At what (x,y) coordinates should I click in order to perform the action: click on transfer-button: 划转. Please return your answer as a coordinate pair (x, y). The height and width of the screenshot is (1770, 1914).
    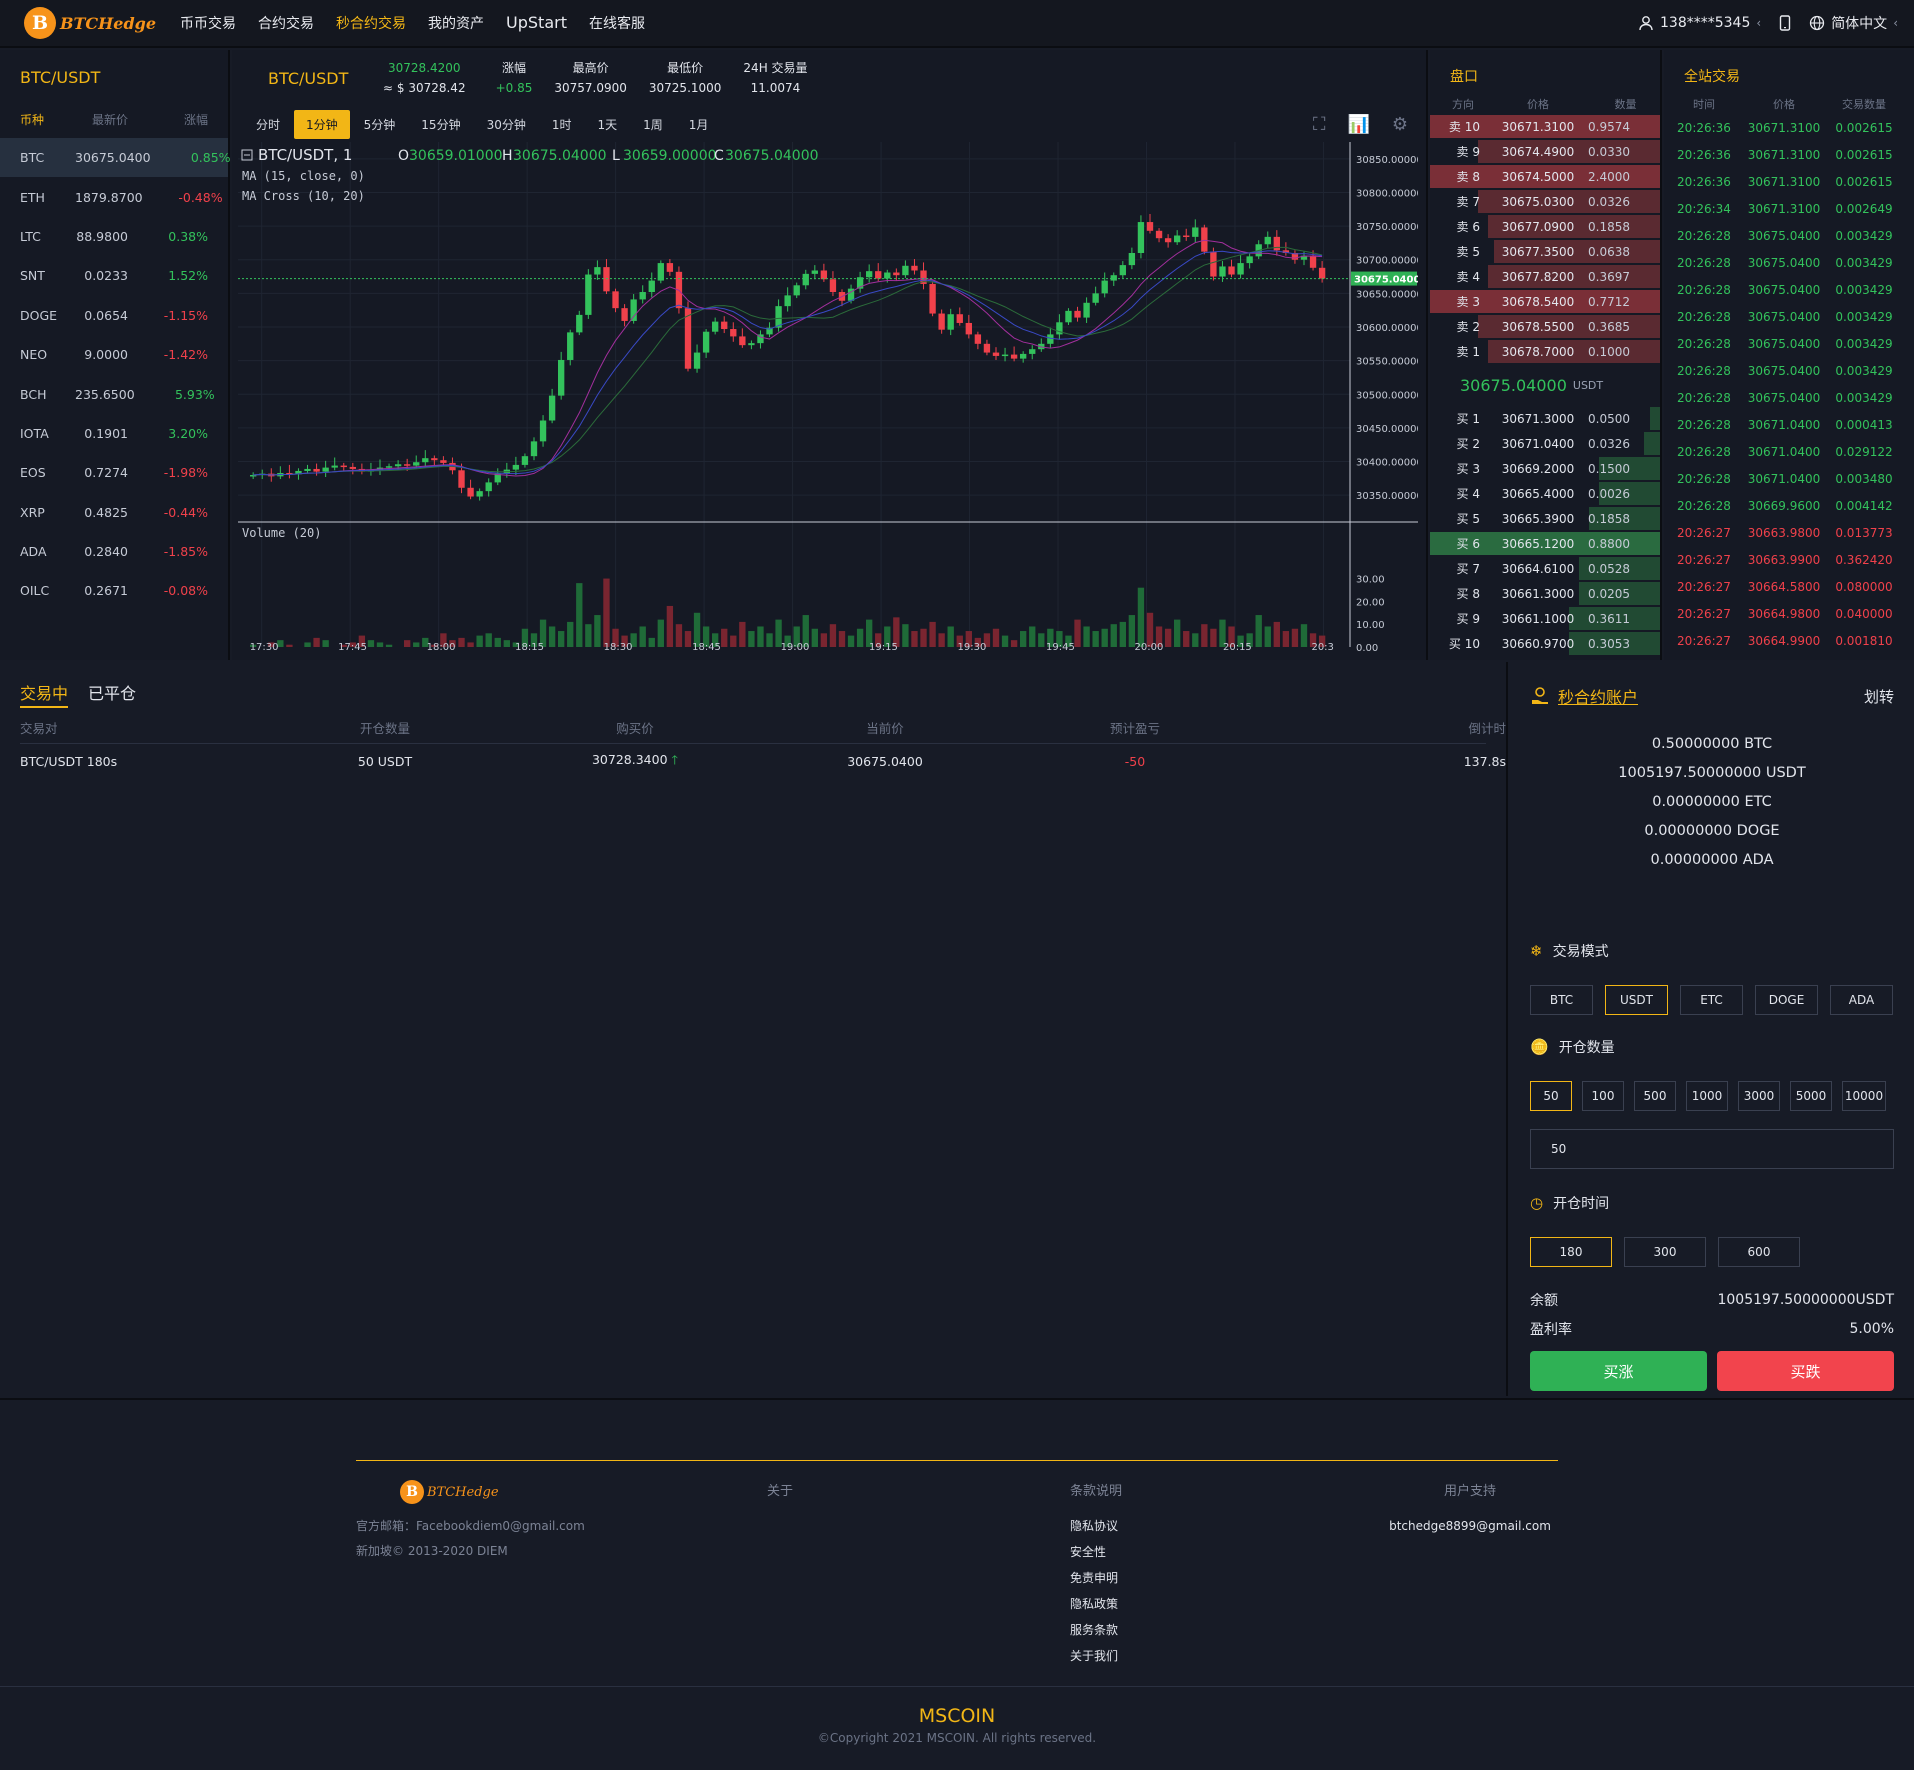
    Looking at the image, I should click on (1878, 696).